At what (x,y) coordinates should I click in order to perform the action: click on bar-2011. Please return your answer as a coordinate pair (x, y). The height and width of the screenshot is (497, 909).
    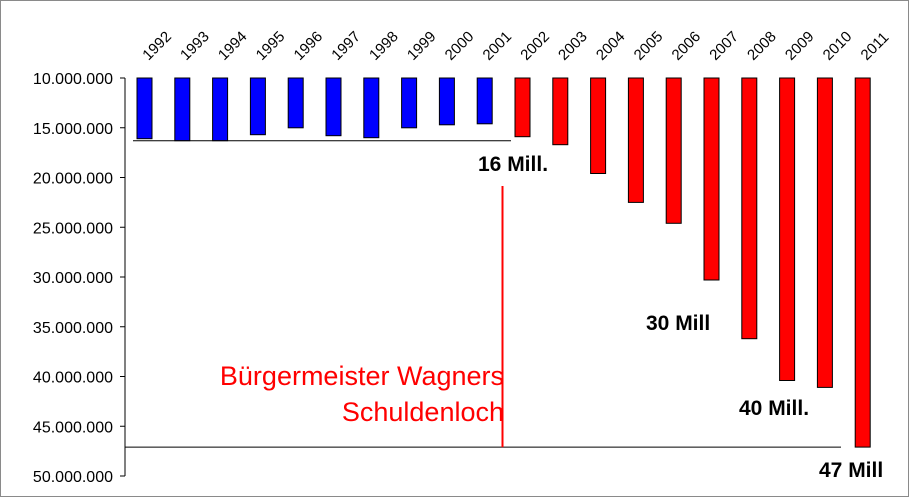
    Looking at the image, I should click on (862, 262).